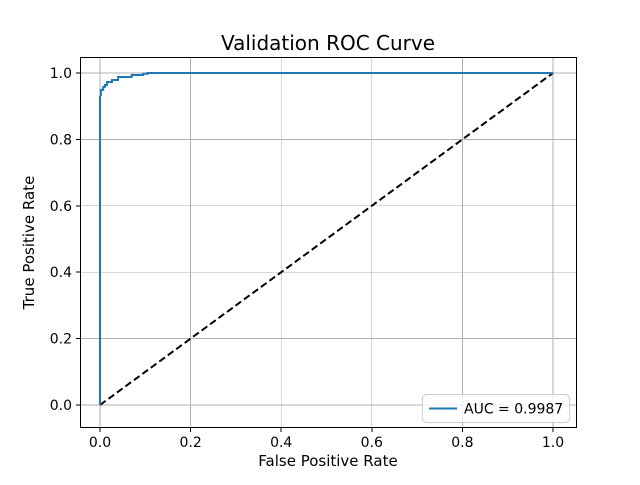  Describe the element at coordinates (372, 443) in the screenshot. I see `x-tick-label: 0.6` at that location.